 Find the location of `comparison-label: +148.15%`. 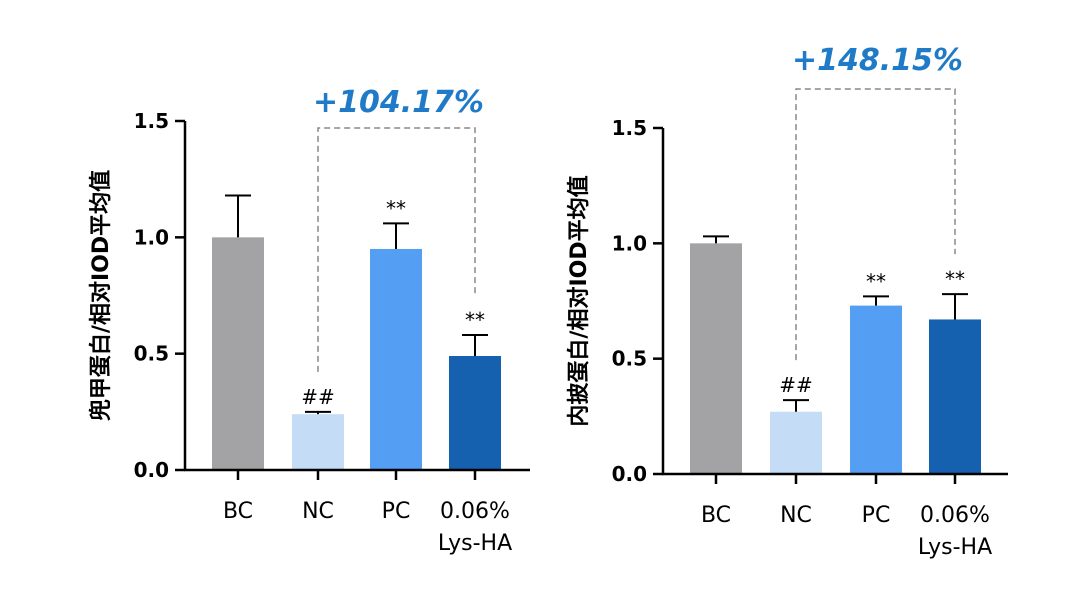

comparison-label: +148.15% is located at coordinates (877, 60).